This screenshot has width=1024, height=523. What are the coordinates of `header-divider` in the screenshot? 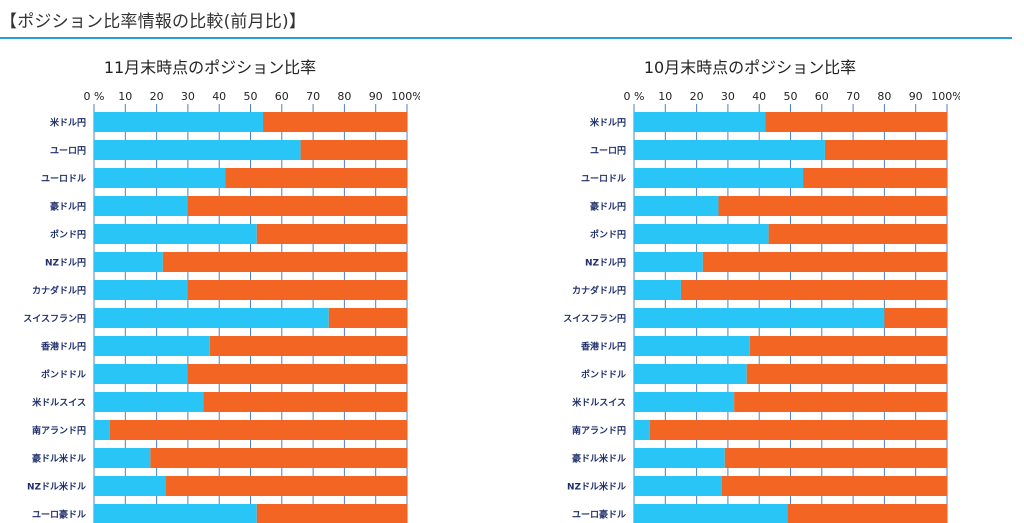 It's located at (506, 38).